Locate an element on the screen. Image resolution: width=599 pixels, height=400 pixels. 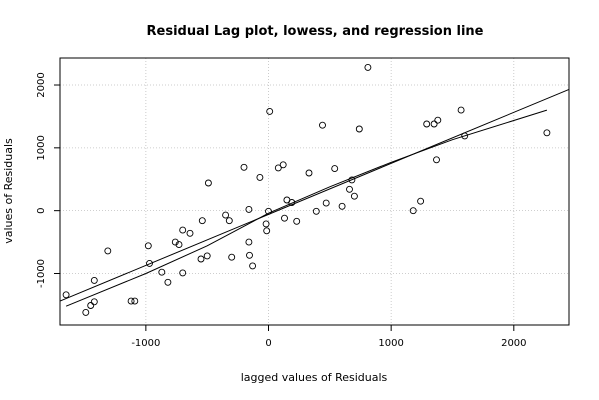
y-tick-label: 2000 is located at coordinates (41, 84).